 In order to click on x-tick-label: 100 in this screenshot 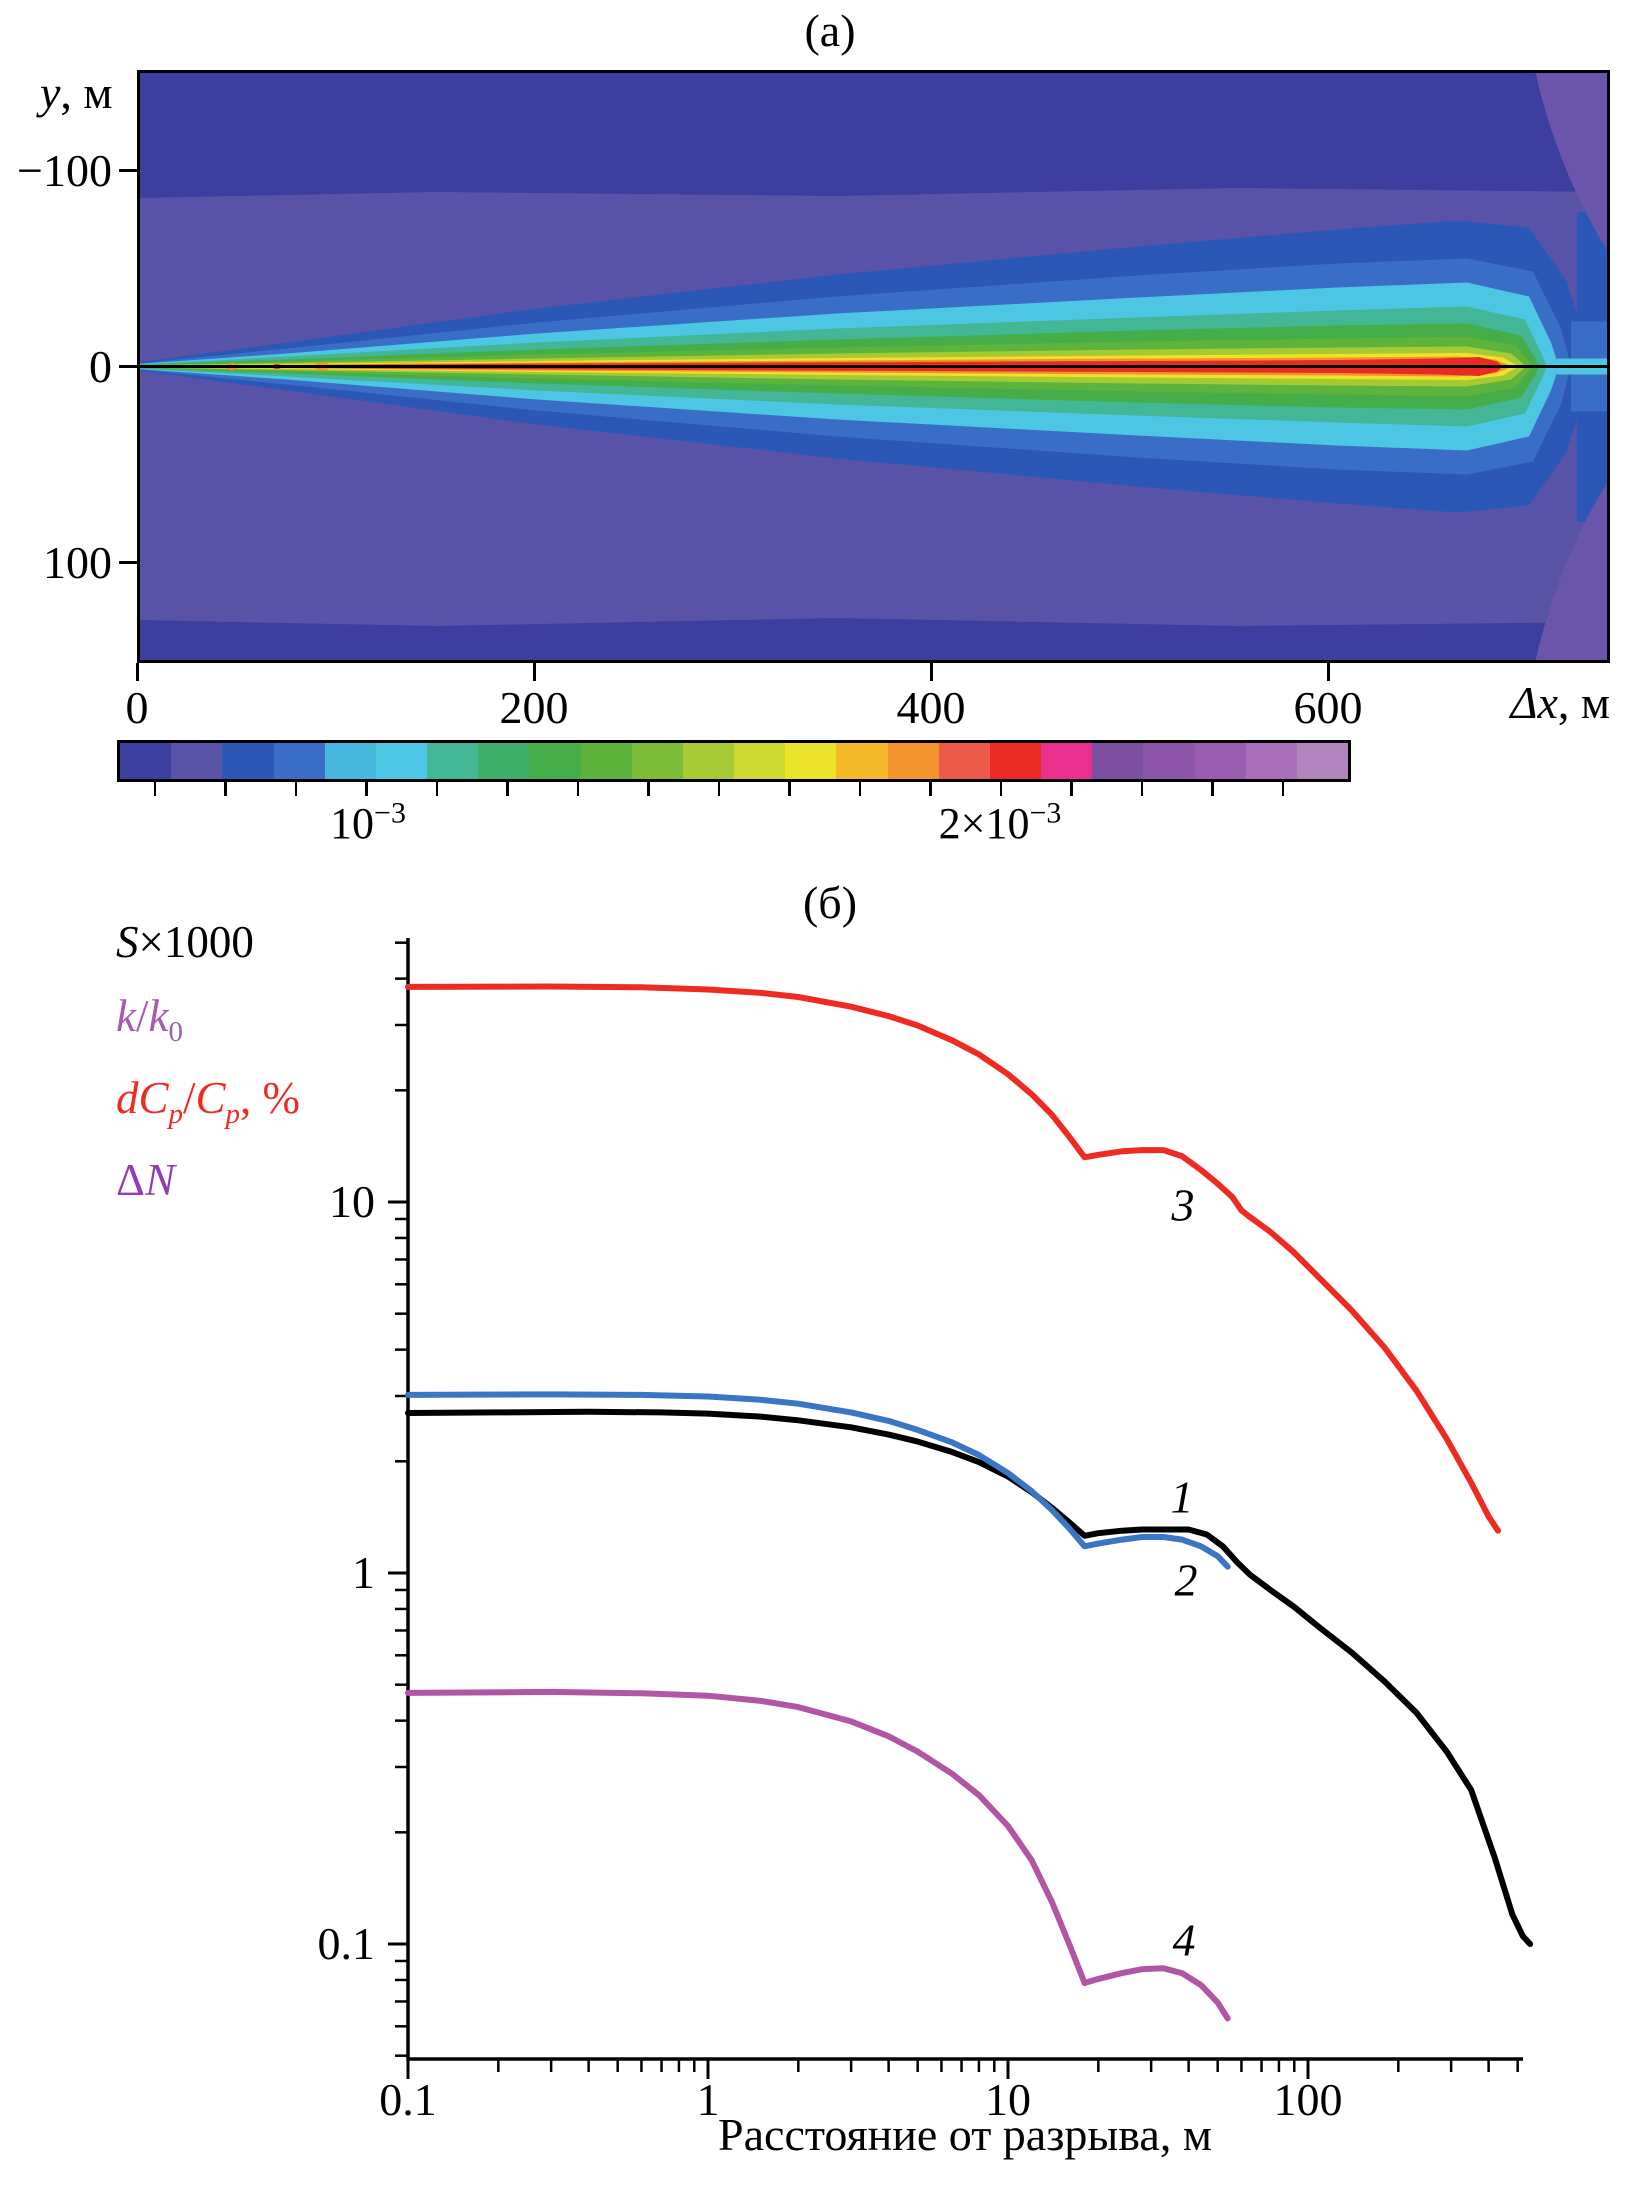, I will do `click(1308, 2099)`.